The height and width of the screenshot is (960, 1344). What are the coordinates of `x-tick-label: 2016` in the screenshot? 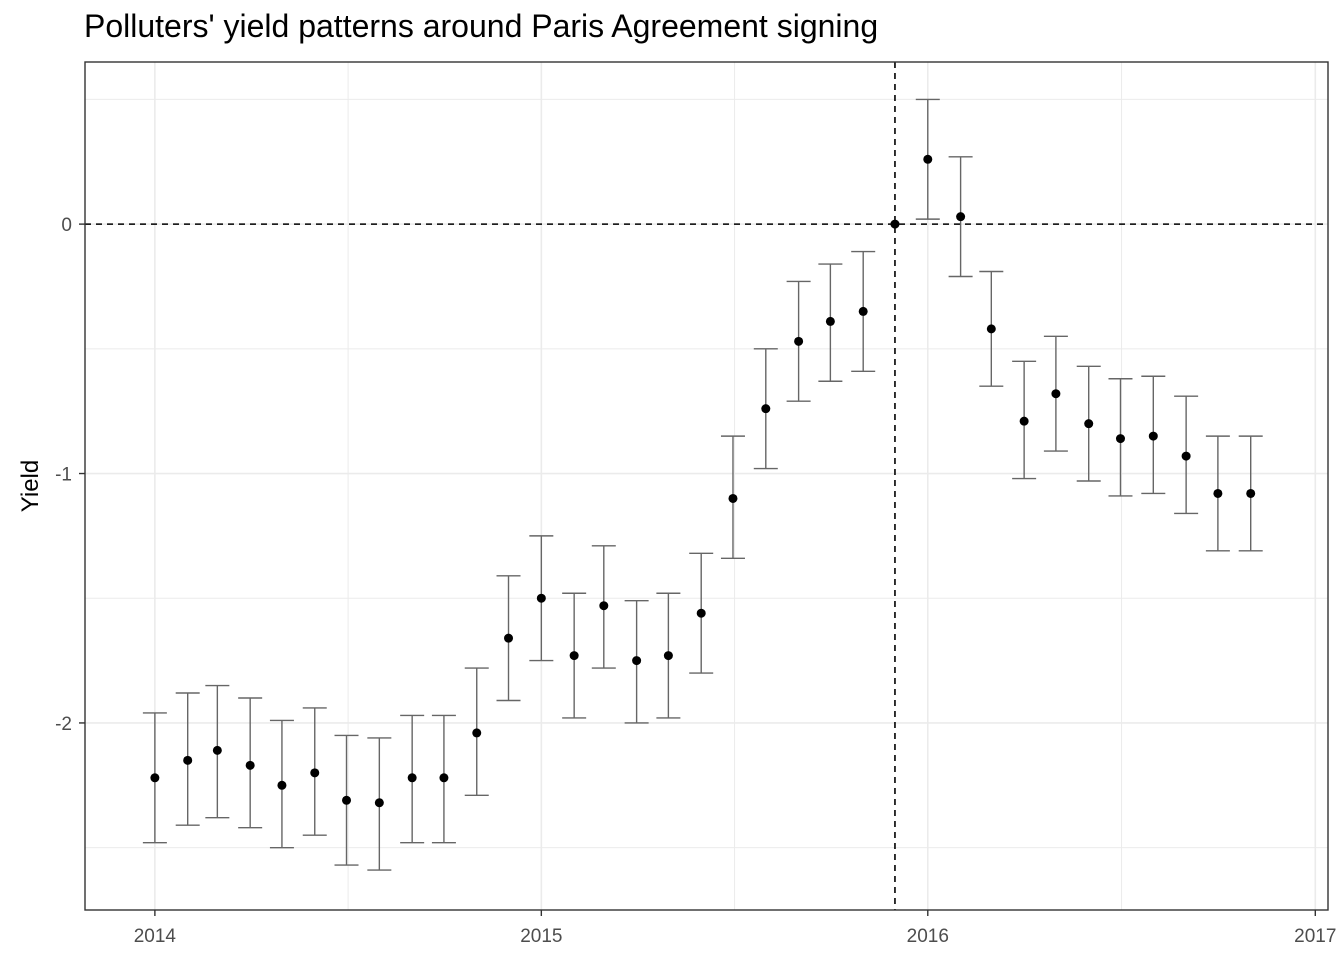 It's located at (928, 936).